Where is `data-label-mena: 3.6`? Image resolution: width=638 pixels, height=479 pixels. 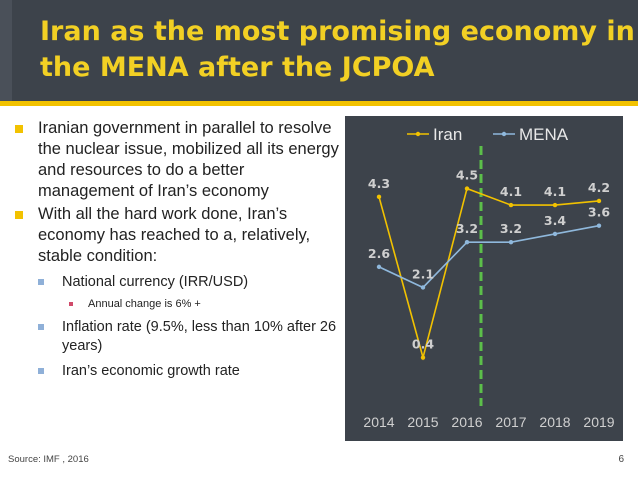 data-label-mena: 3.6 is located at coordinates (599, 212).